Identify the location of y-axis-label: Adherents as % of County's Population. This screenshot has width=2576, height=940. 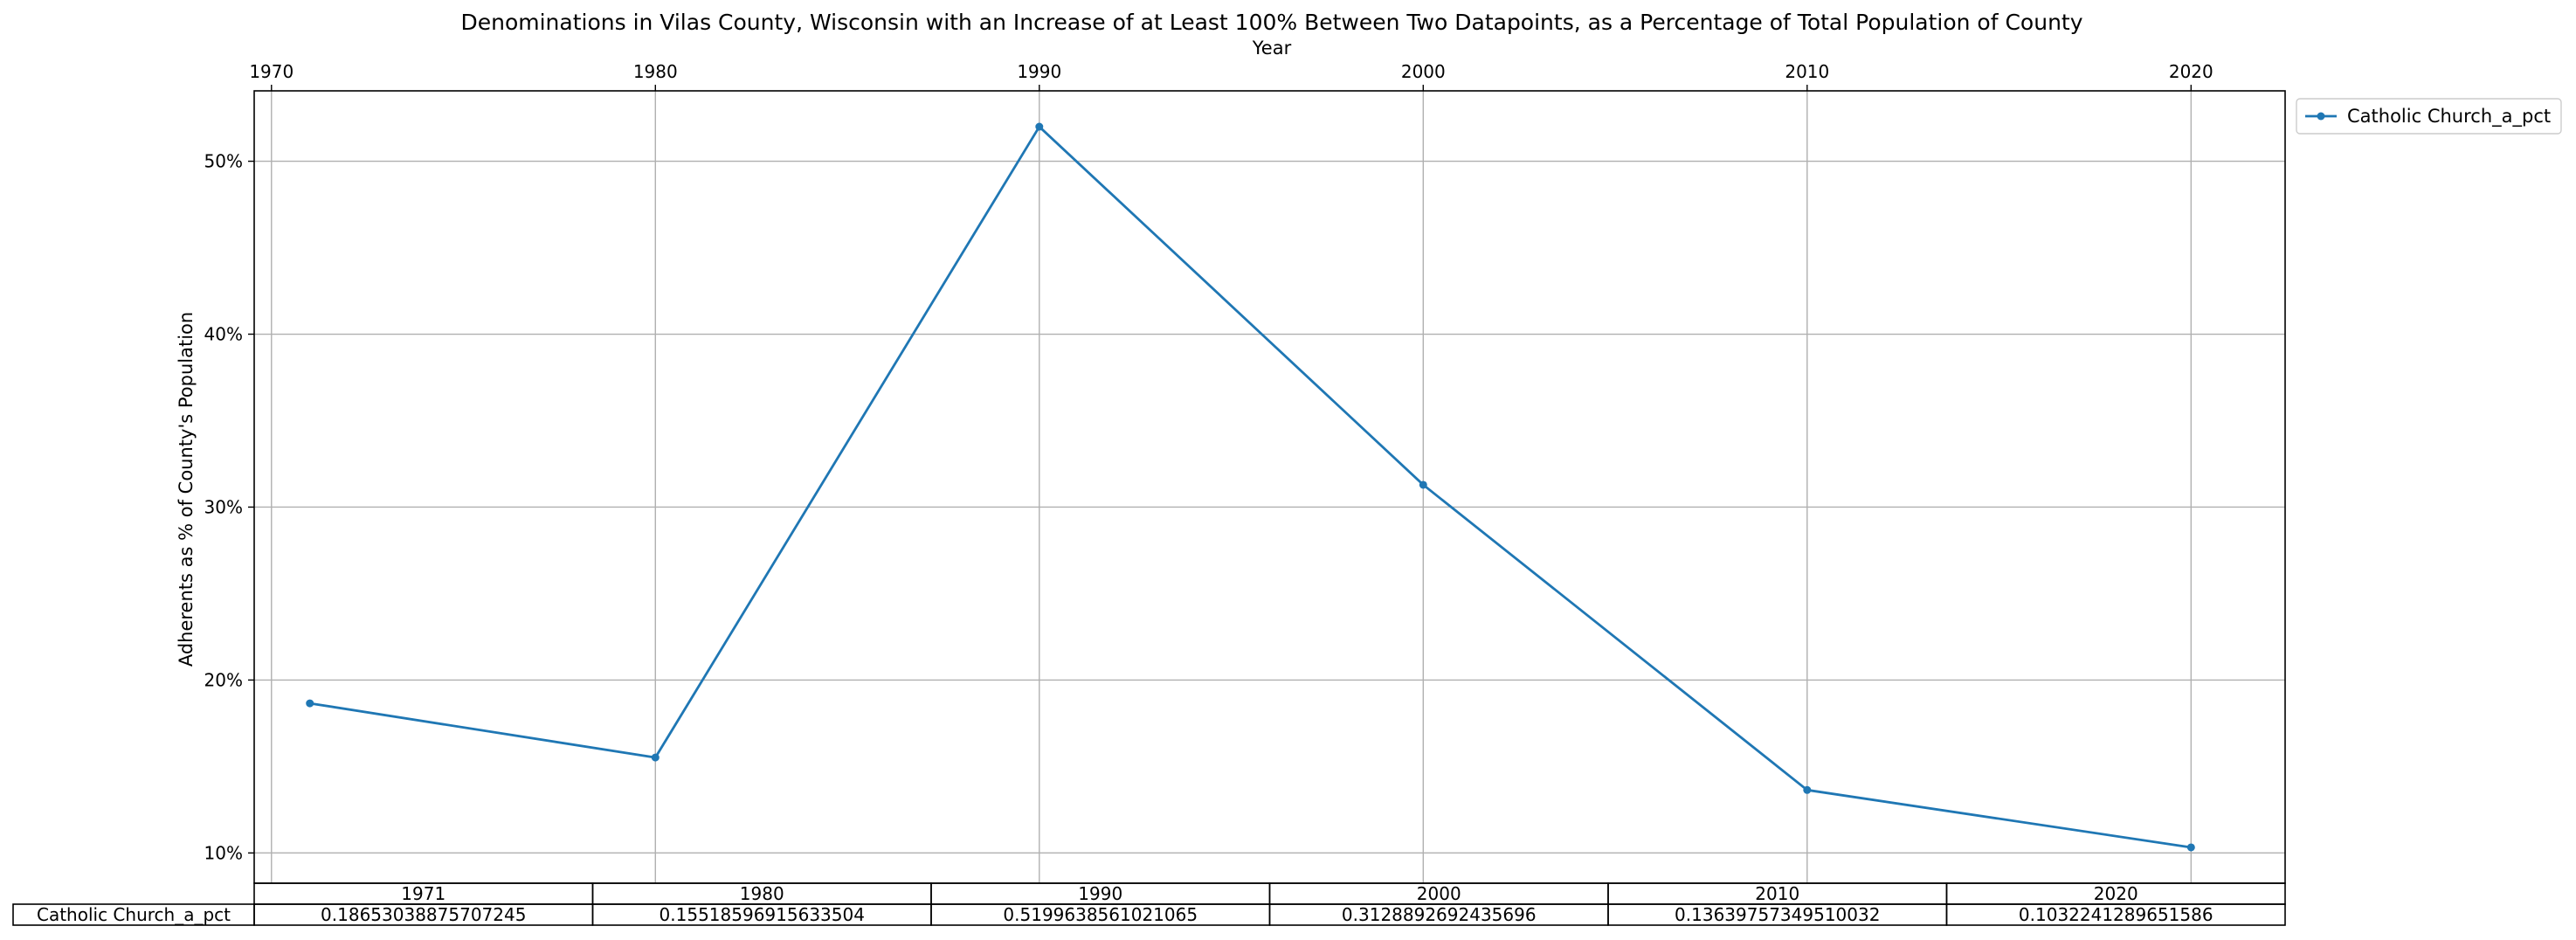
(186, 489).